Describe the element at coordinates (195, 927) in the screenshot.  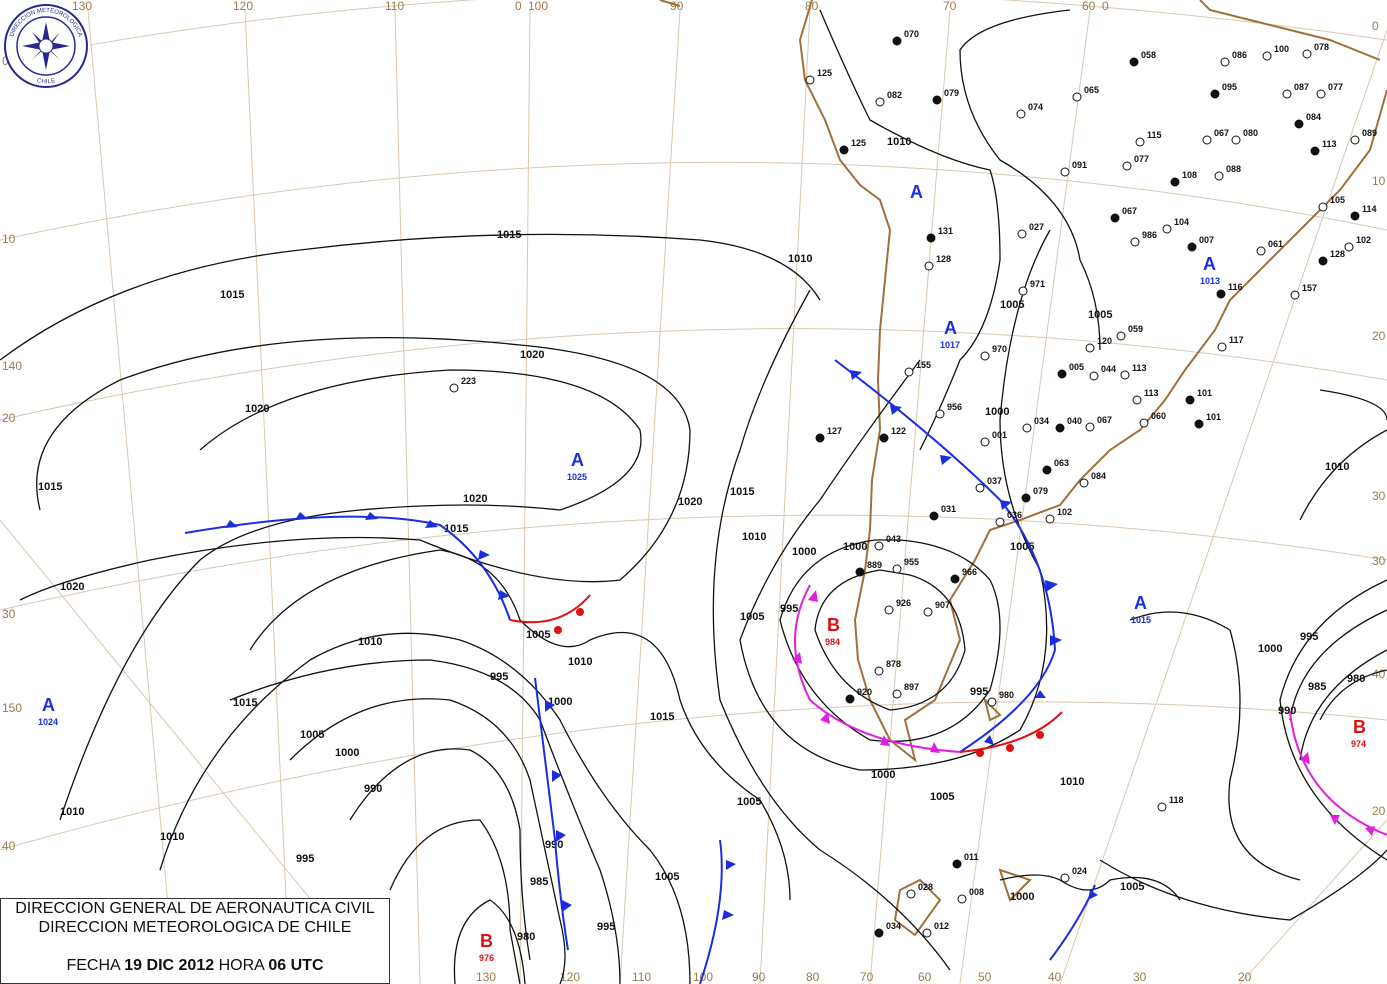
I see `title-line-2: DIRECCION METEOROLOGICA DE CHILE` at that location.